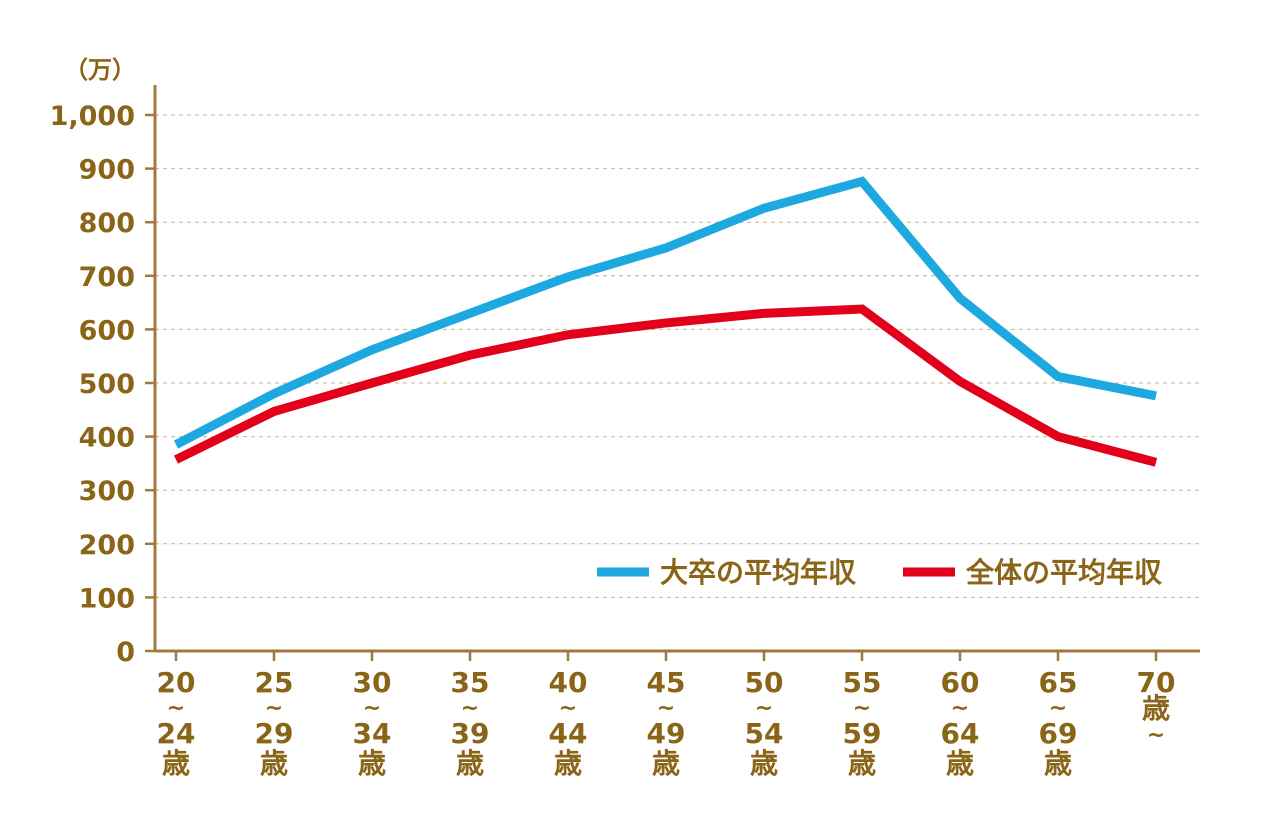 The image size is (1280, 838). What do you see at coordinates (1058, 682) in the screenshot?
I see `x-tick-label: 65` at bounding box center [1058, 682].